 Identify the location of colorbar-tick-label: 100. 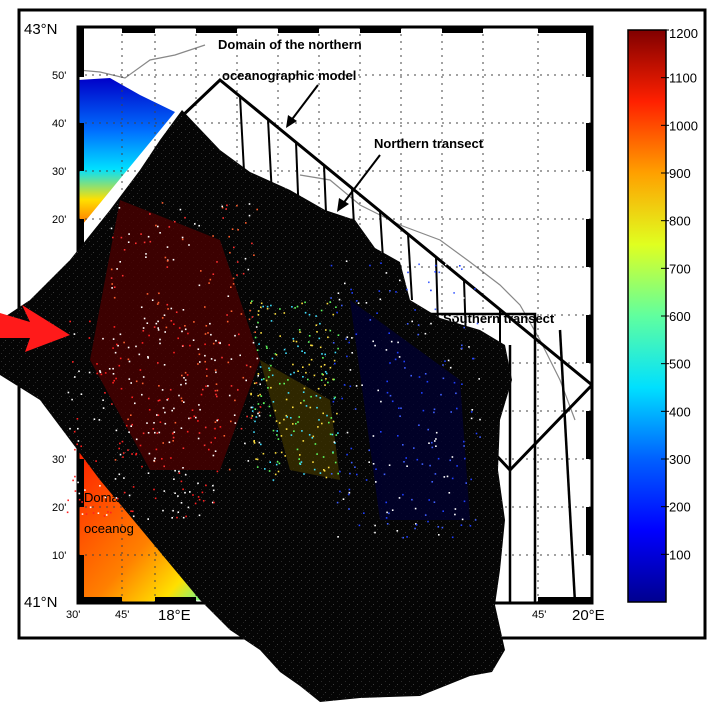
(680, 554).